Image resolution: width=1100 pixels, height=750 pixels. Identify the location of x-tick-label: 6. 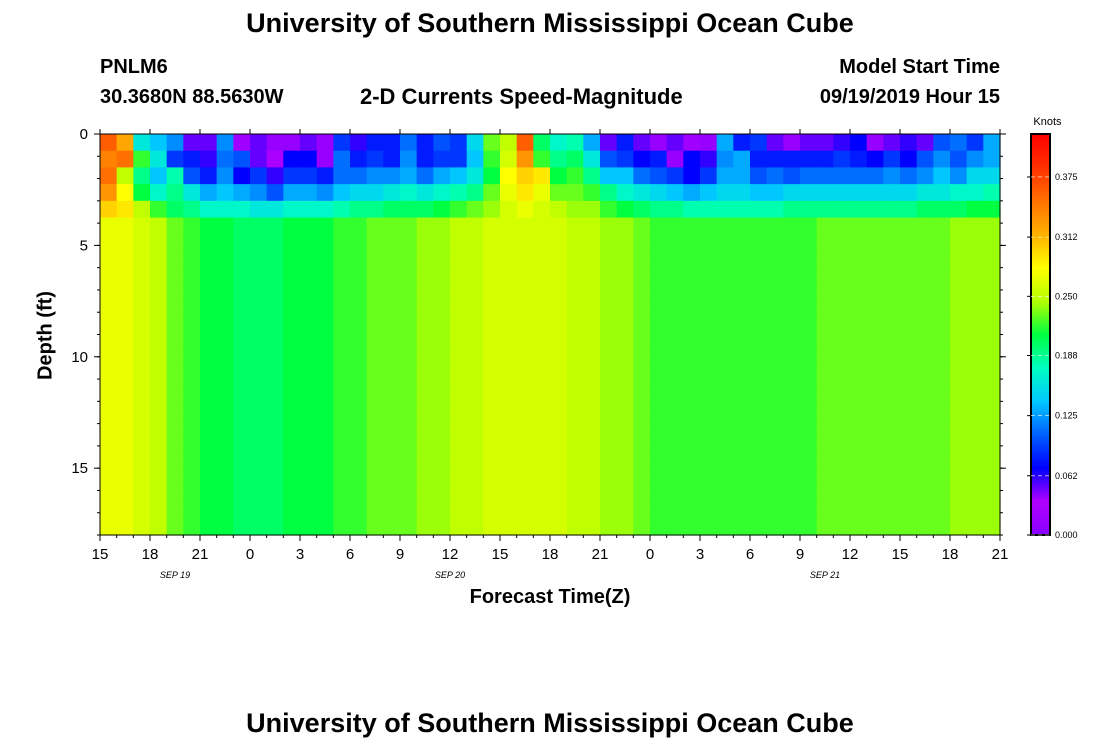
(350, 554).